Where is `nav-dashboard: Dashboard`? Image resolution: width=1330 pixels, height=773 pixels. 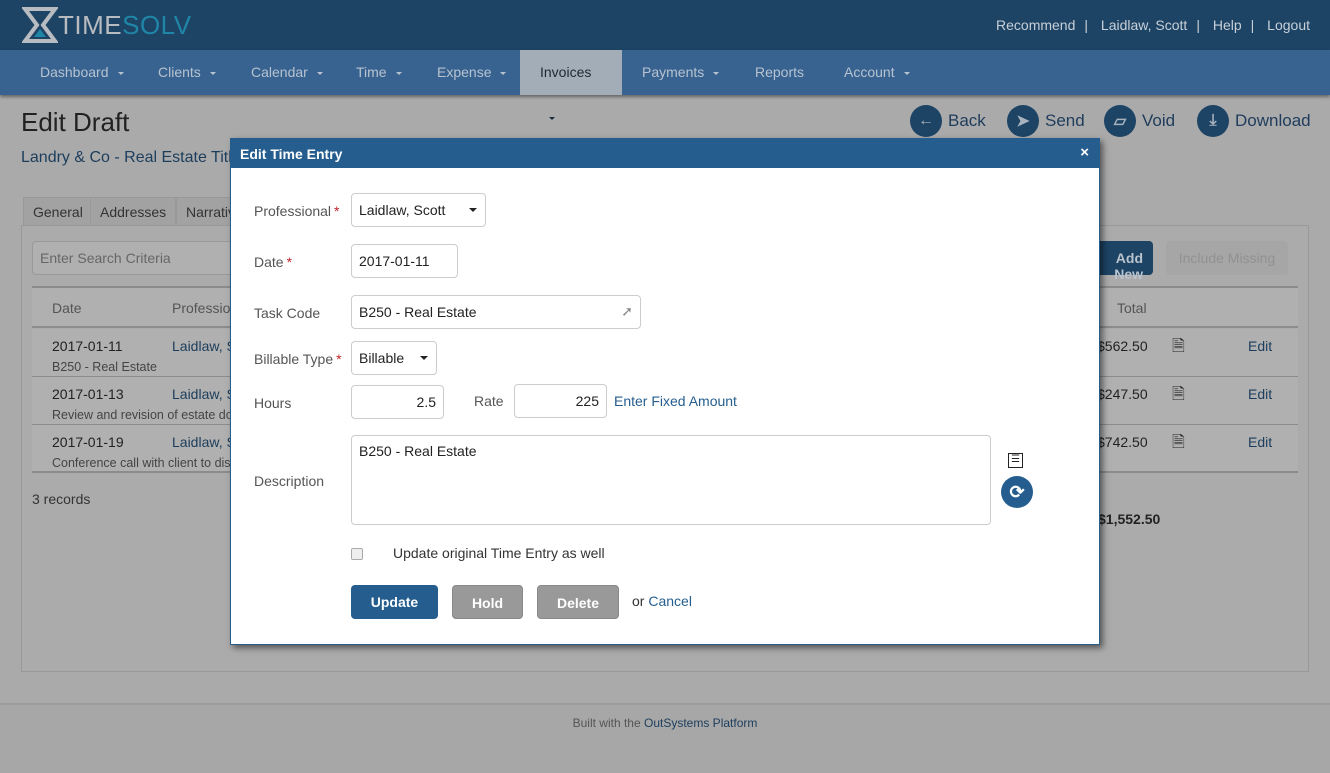 nav-dashboard: Dashboard is located at coordinates (82, 72).